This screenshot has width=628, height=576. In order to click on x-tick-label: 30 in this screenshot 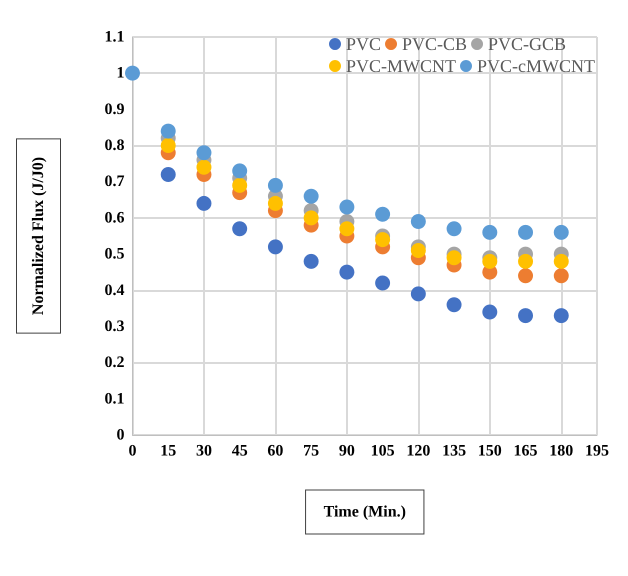, I will do `click(204, 451)`.